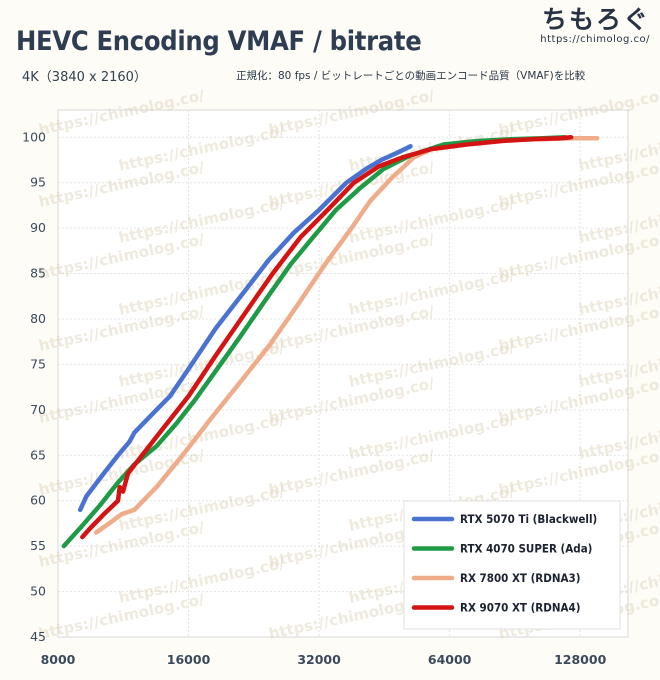  I want to click on y-tick-label: 80, so click(38, 318).